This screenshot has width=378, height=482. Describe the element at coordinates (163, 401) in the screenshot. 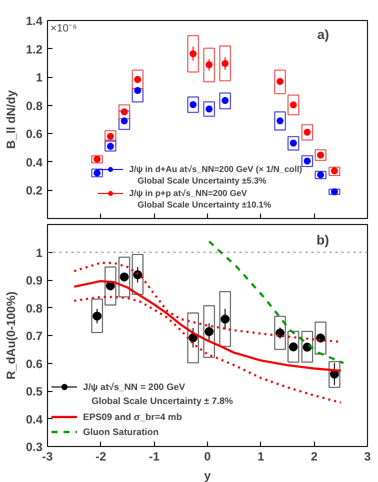

I see `annotation: Global Scale Uncertainty ± 7.8%` at that location.